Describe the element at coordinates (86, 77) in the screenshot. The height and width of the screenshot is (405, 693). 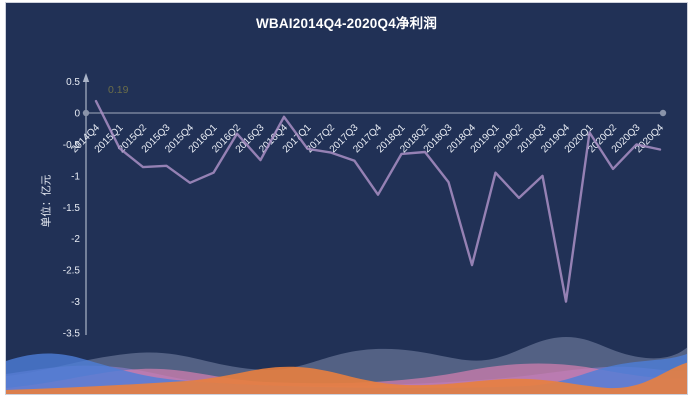
I see `y-axis-arrow-icon` at that location.